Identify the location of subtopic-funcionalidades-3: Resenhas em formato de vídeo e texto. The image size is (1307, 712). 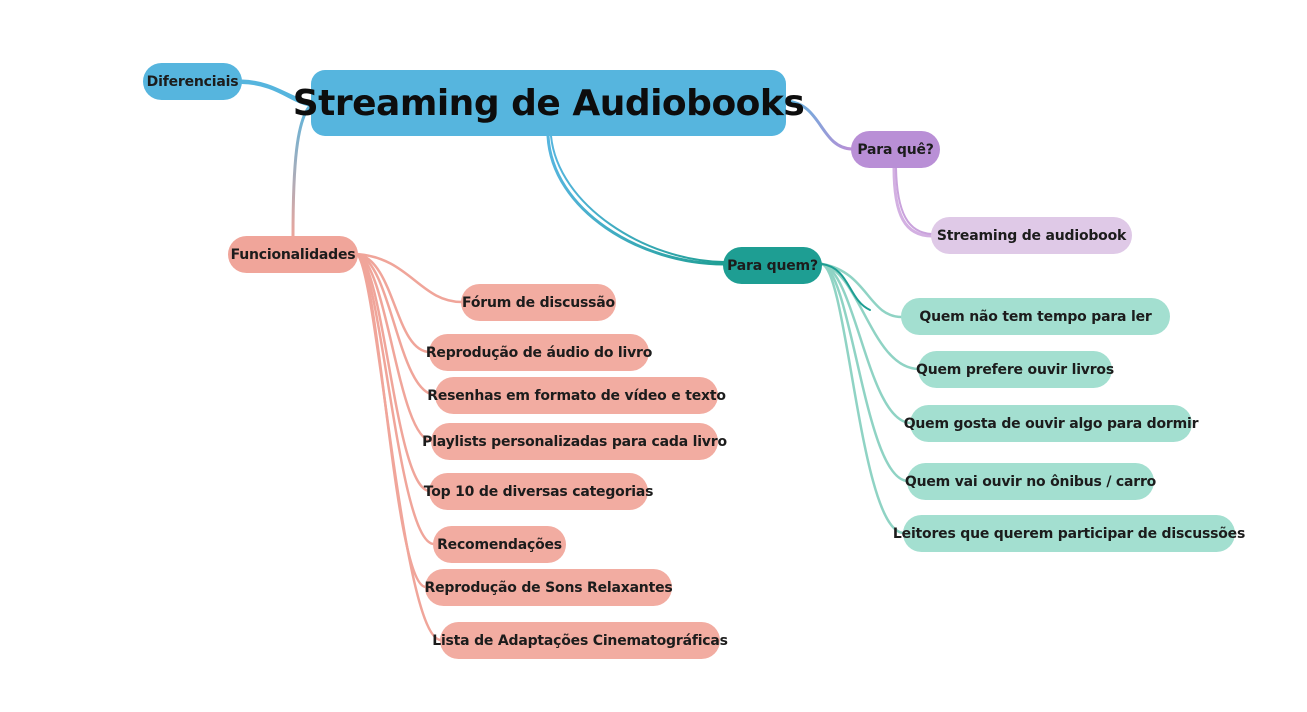
(576, 395).